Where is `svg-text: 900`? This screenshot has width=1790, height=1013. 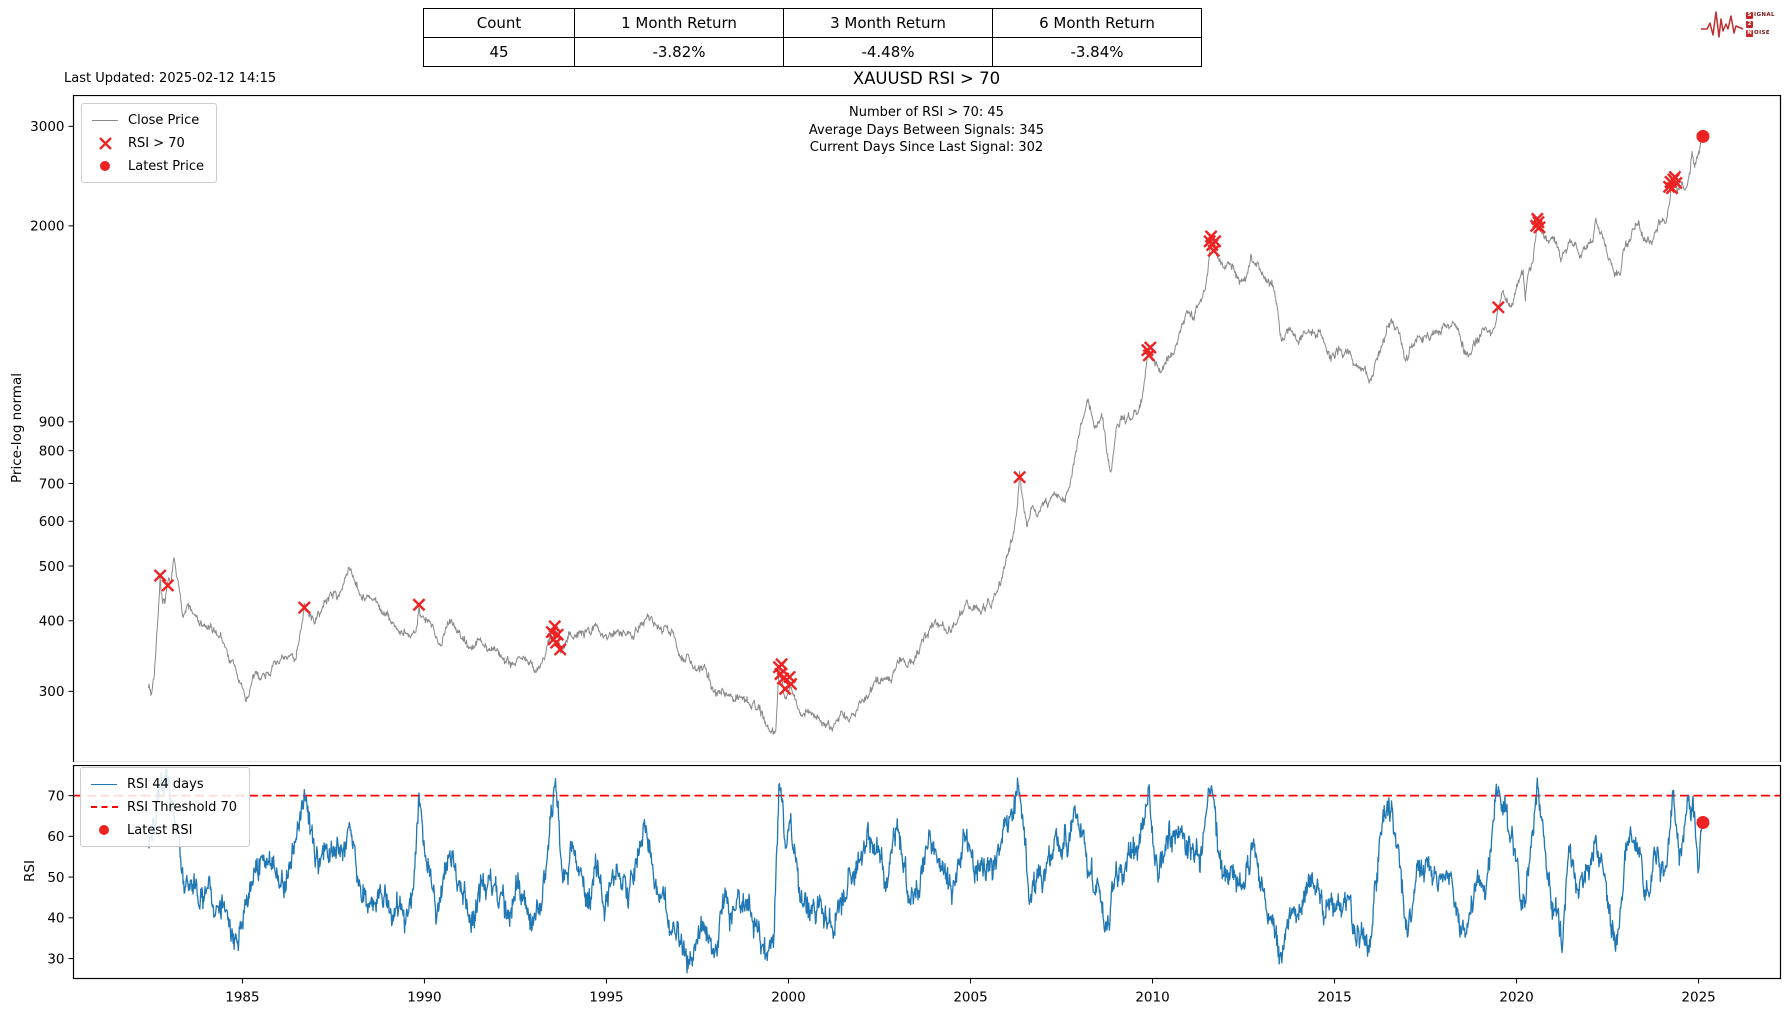 svg-text: 900 is located at coordinates (52, 423).